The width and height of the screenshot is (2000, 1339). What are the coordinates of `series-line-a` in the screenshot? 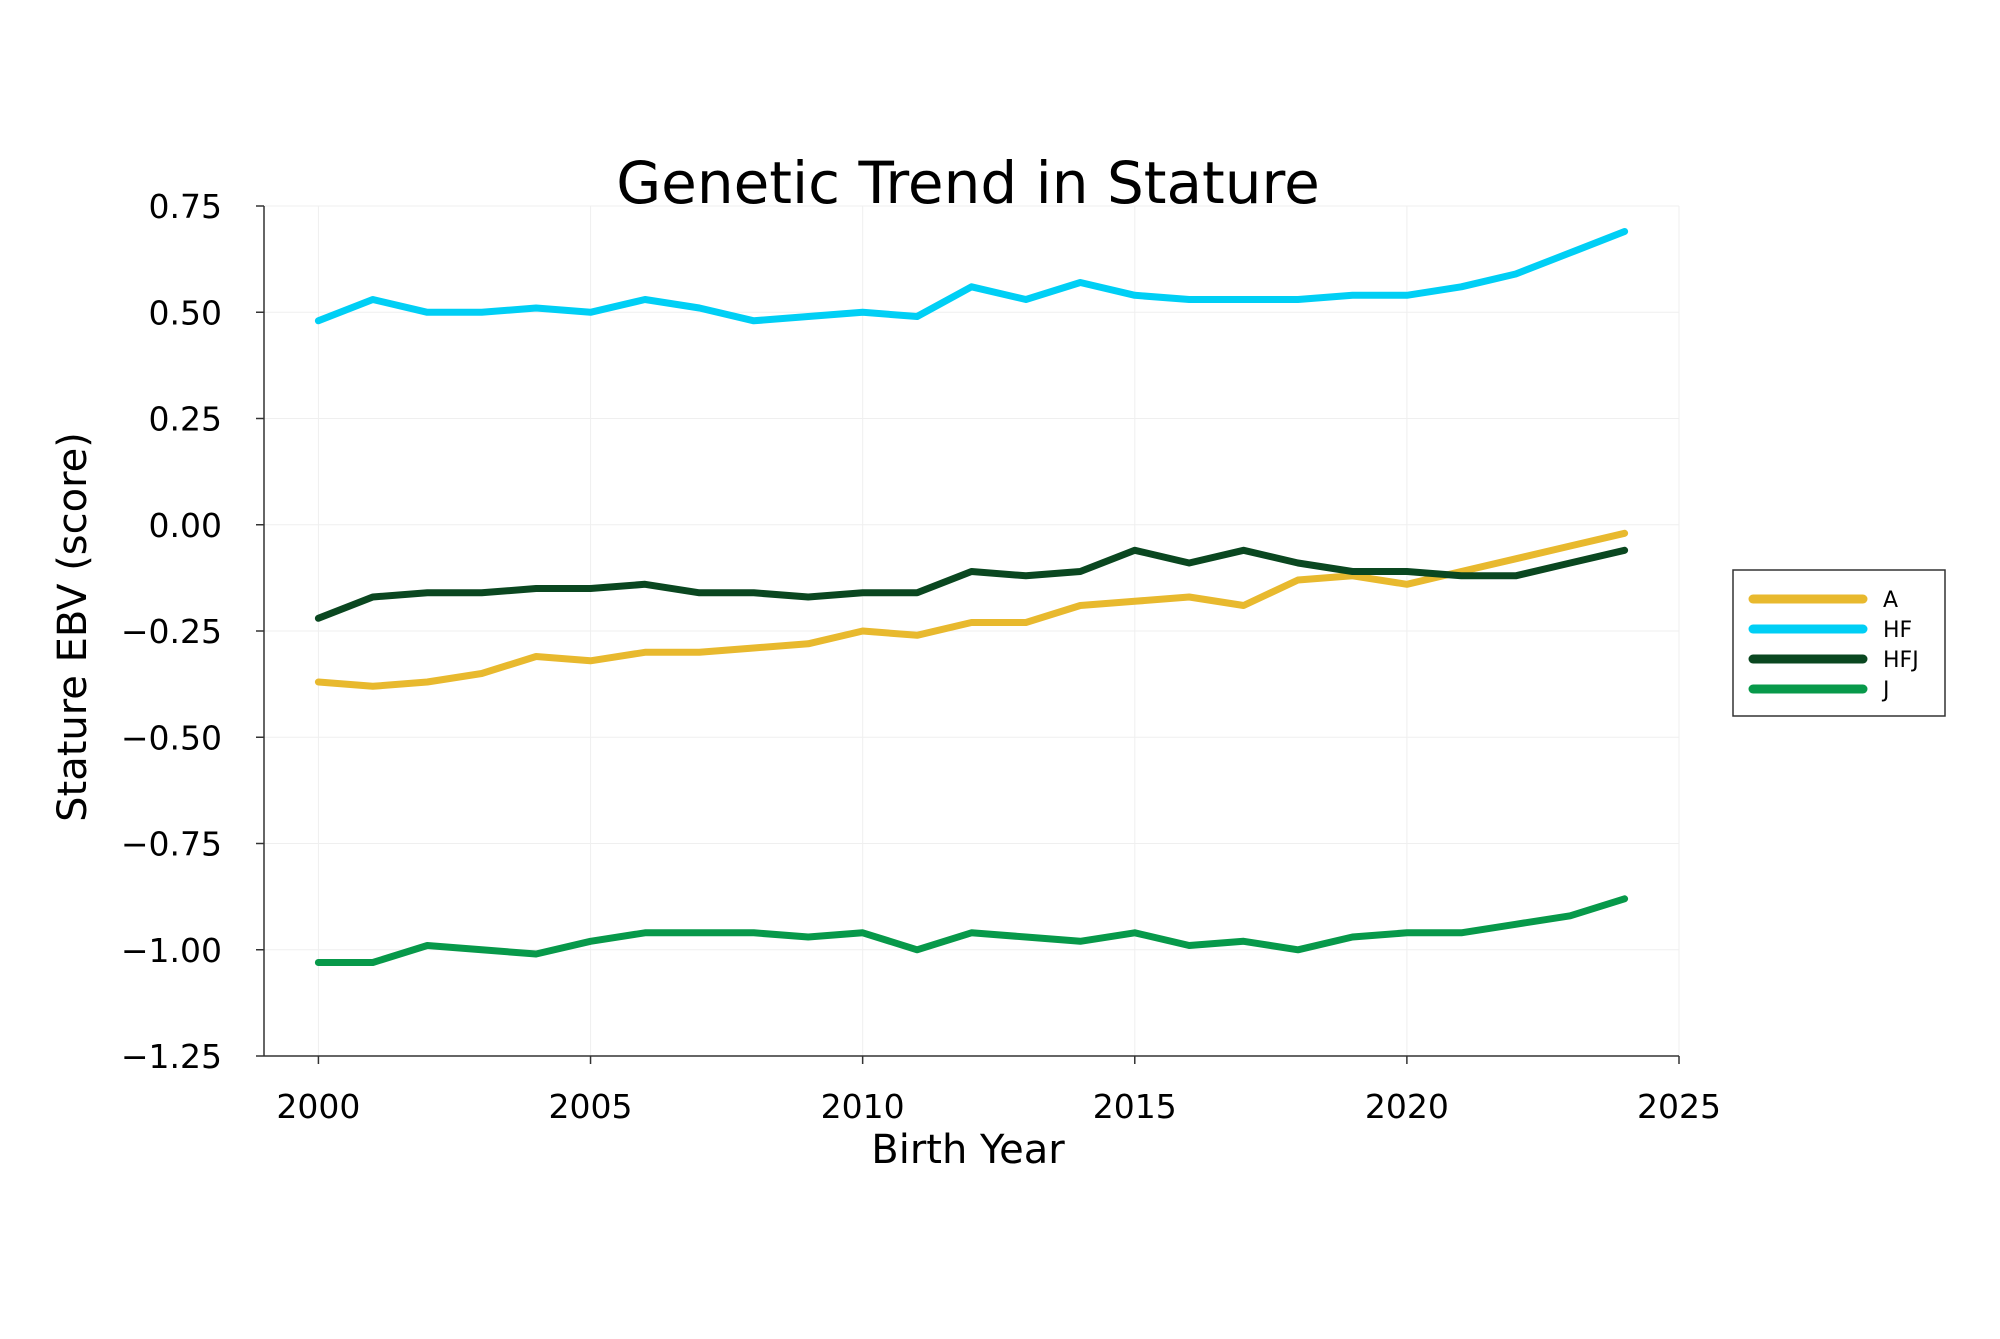 It's located at (971, 609).